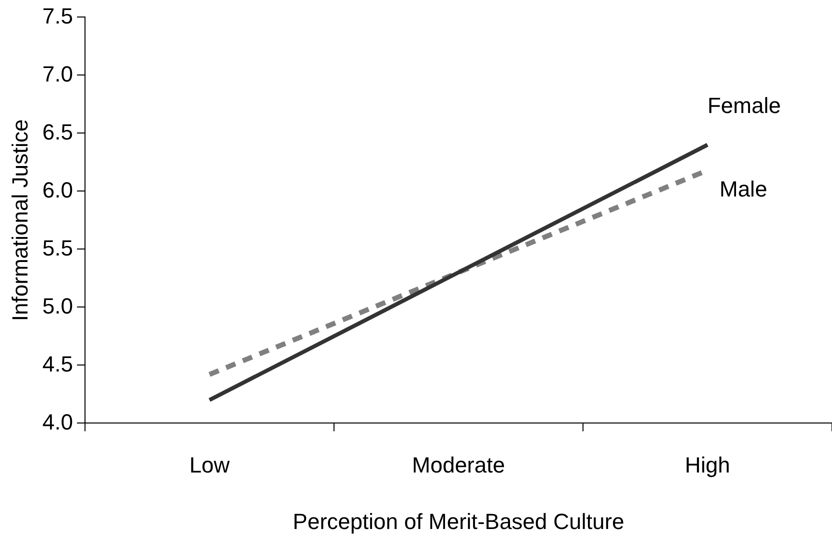 This screenshot has height=544, width=832. What do you see at coordinates (57, 189) in the screenshot?
I see `y-tick-label: 6.0` at bounding box center [57, 189].